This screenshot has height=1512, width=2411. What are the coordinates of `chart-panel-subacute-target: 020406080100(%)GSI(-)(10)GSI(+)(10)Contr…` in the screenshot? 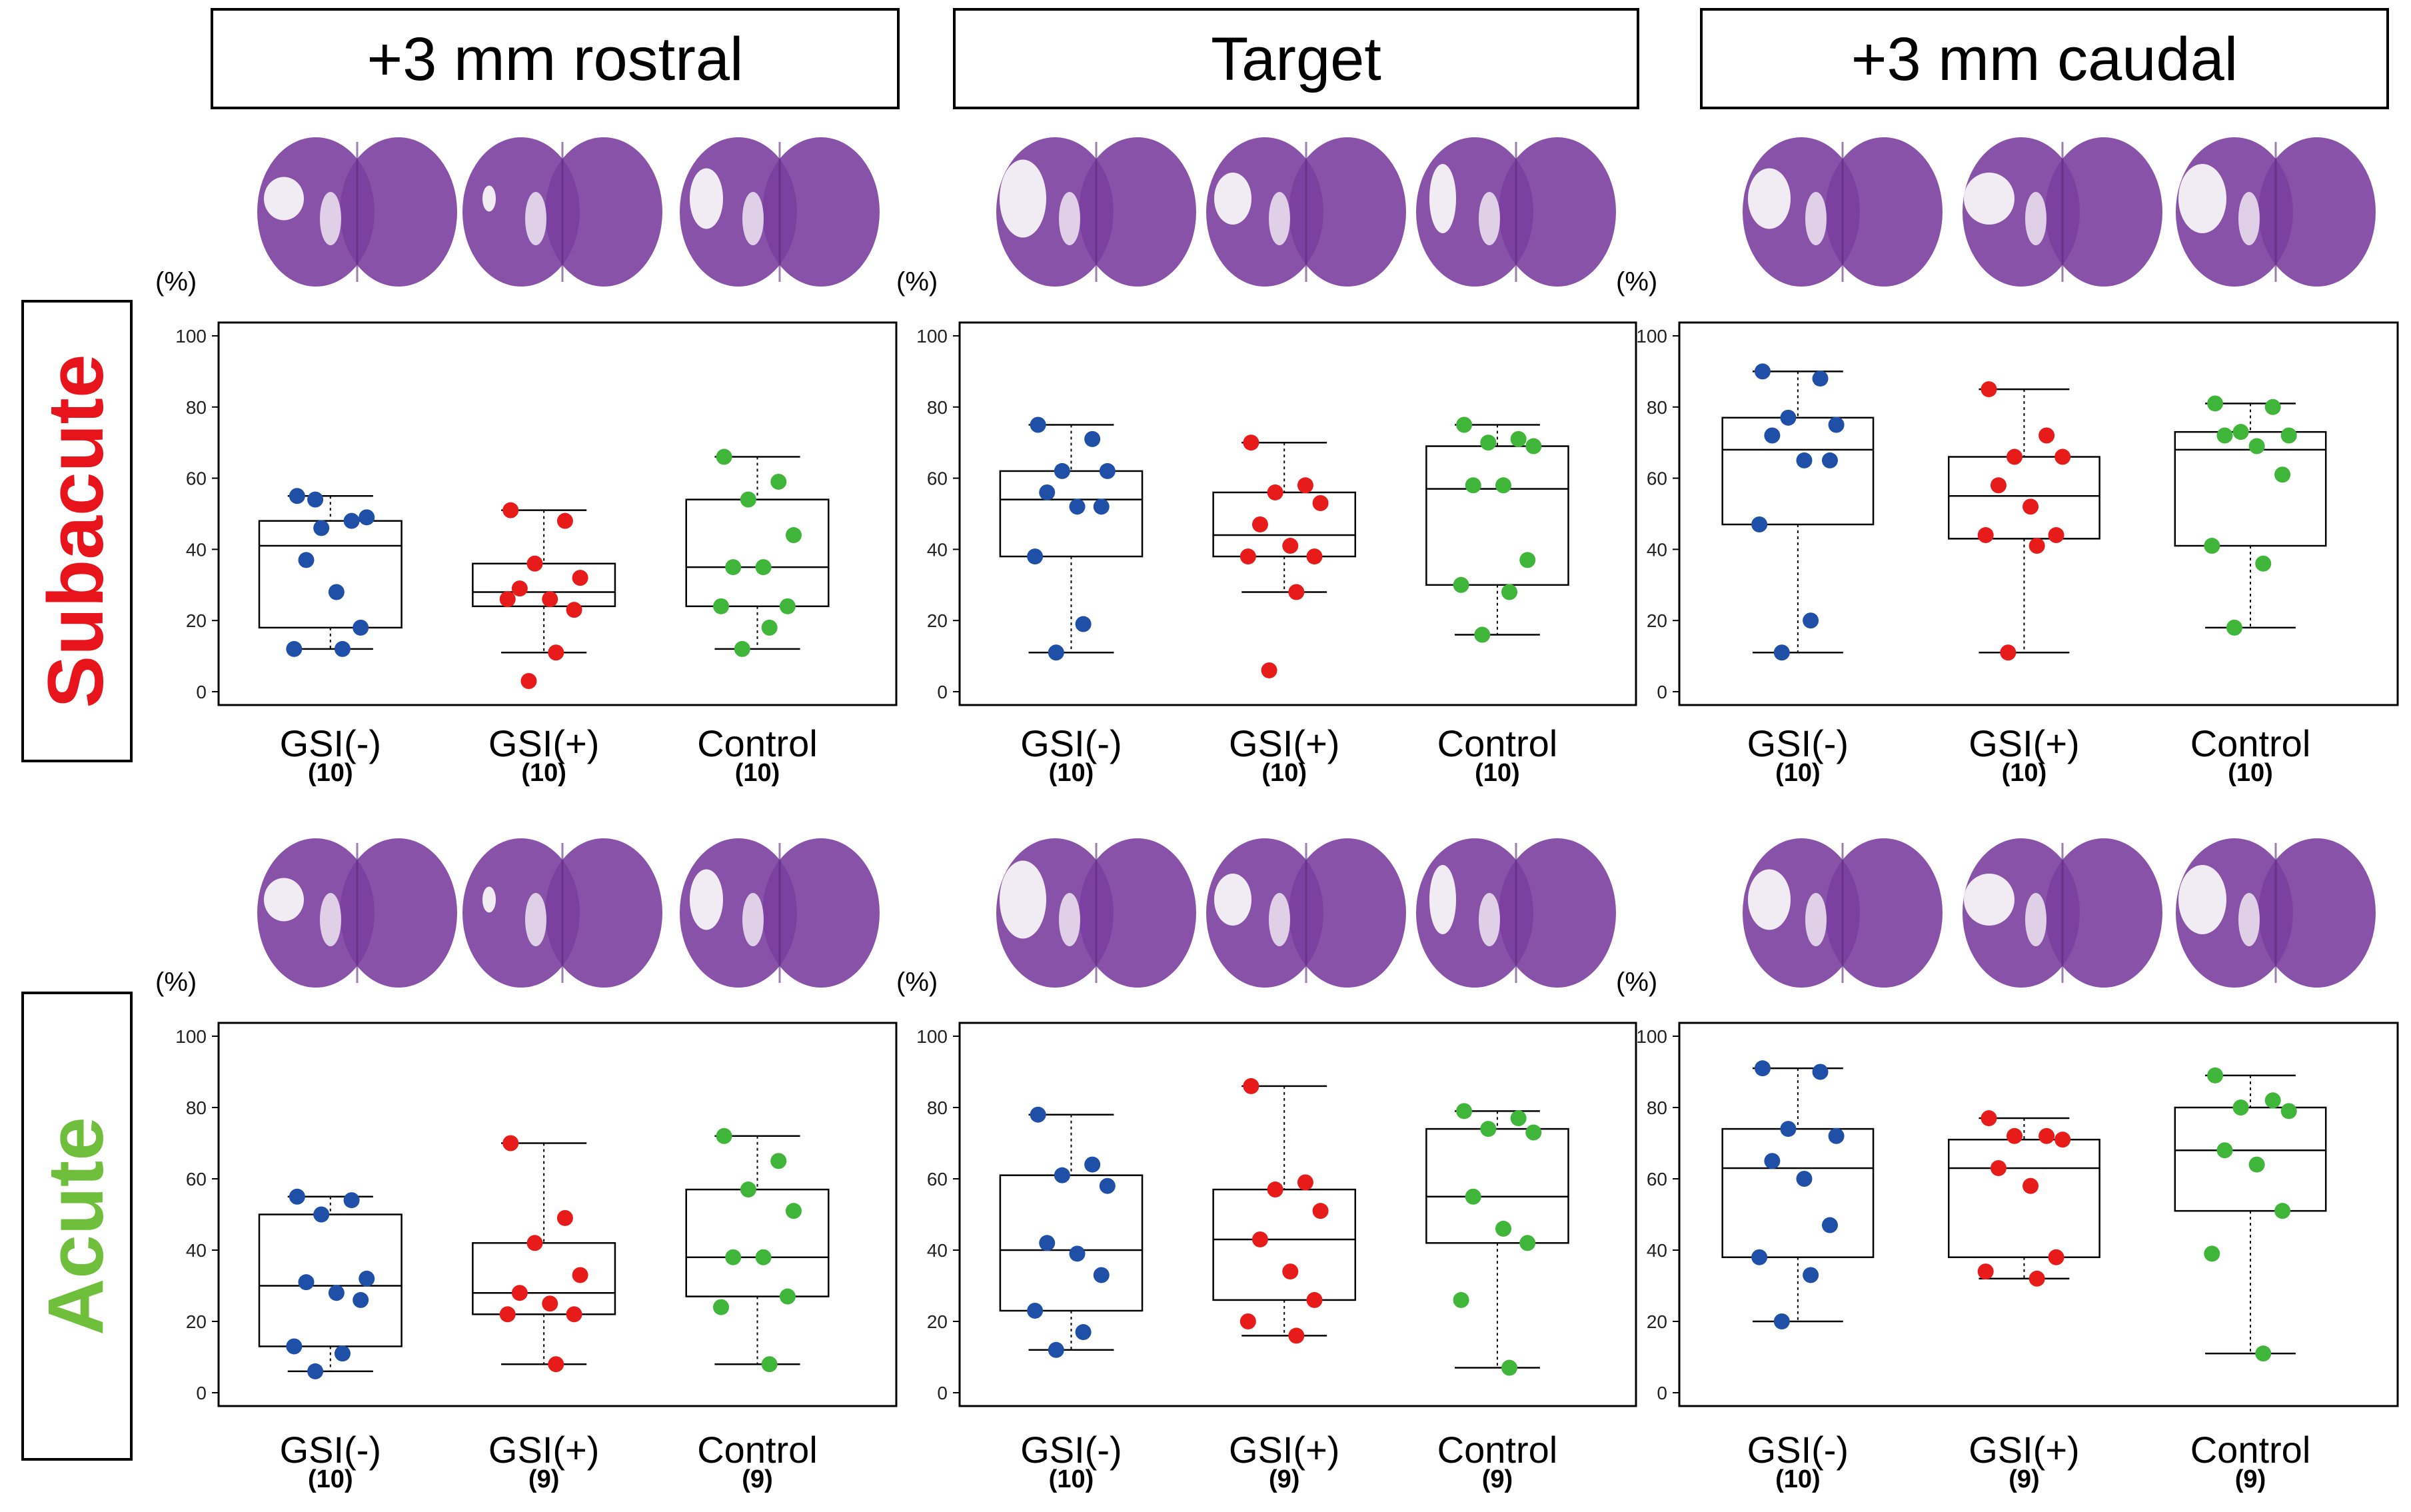 It's located at (1266, 527).